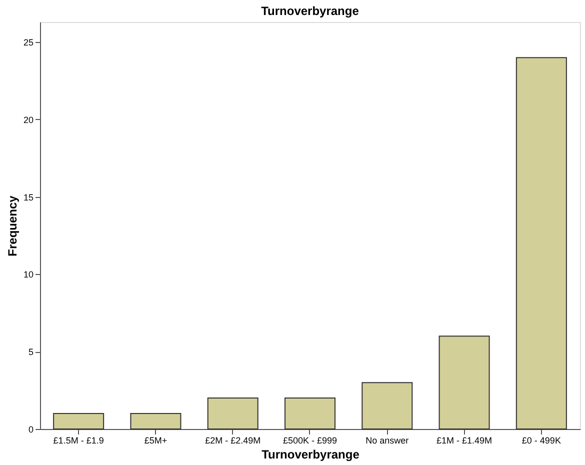 This screenshot has width=585, height=465. What do you see at coordinates (28, 43) in the screenshot?
I see `y-tick-label: 25` at bounding box center [28, 43].